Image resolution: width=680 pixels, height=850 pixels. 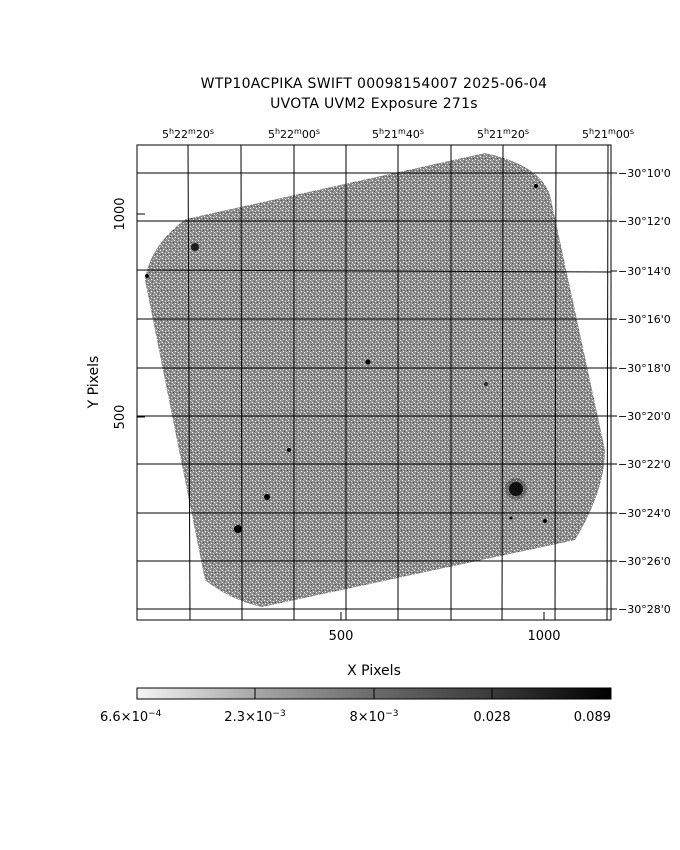 I want to click on ra-tick-label: 5h21m40s, so click(x=398, y=134).